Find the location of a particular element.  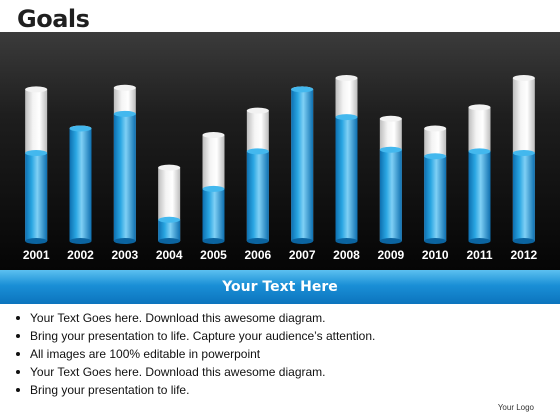

x-tick-label: 2006 is located at coordinates (257, 255).